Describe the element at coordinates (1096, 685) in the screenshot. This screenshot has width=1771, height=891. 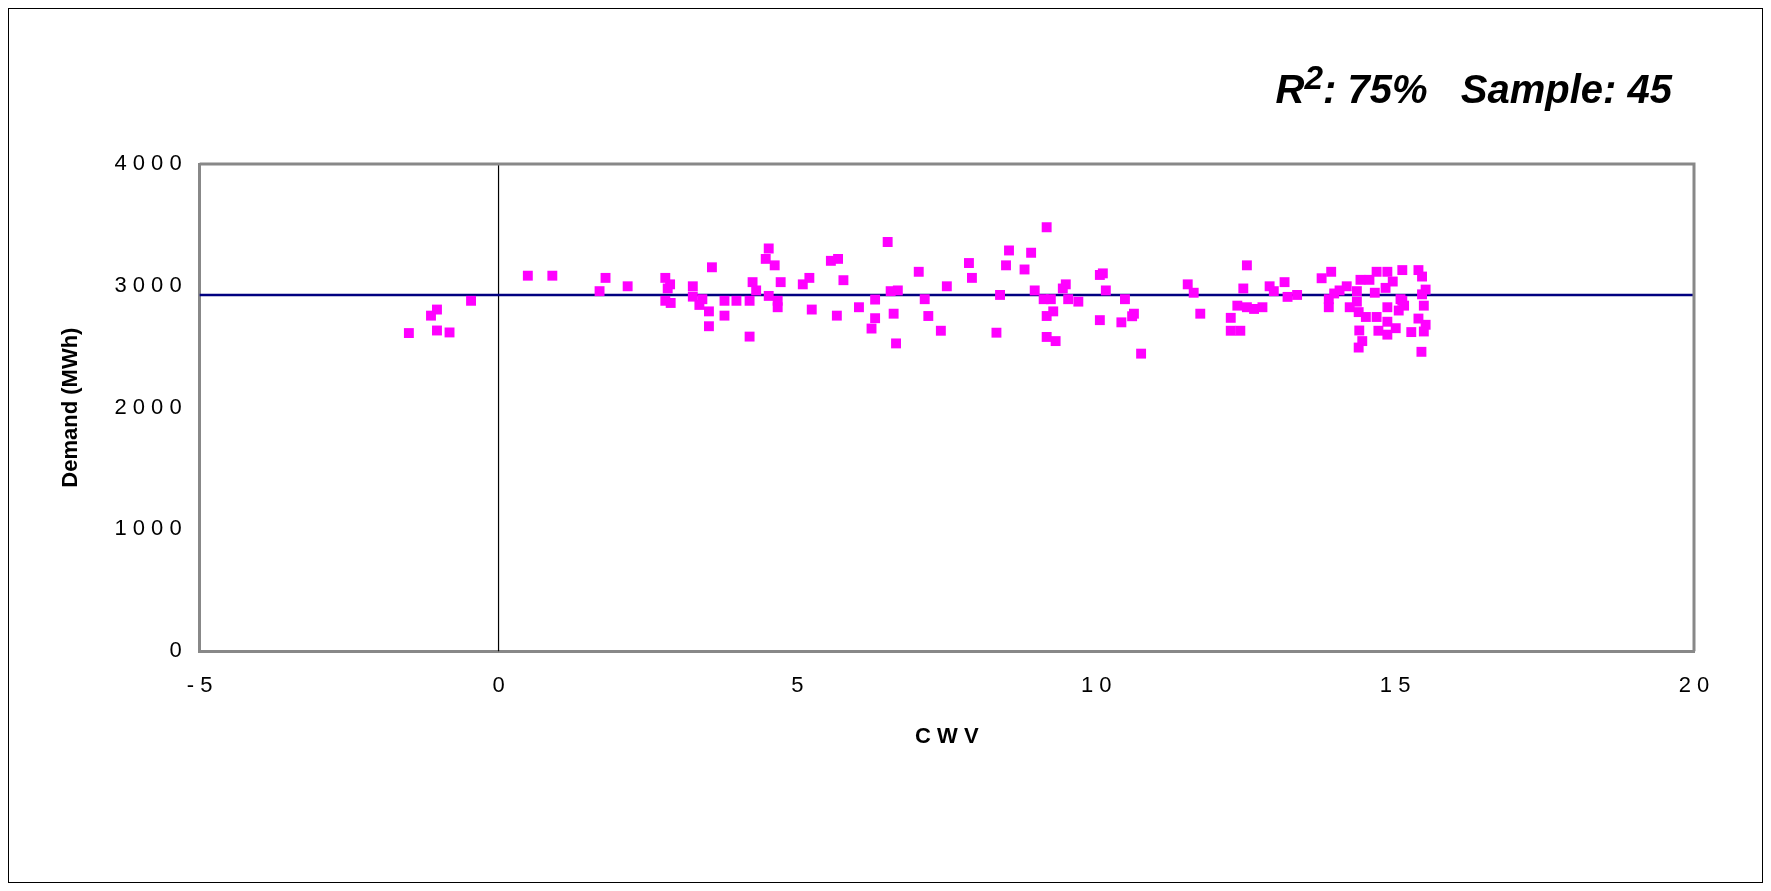
I see `x-tick-label: 1 0` at that location.